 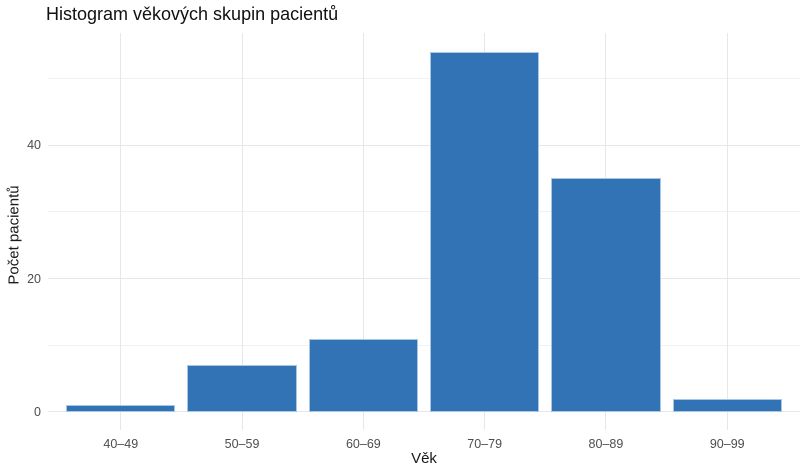 What do you see at coordinates (606, 295) in the screenshot?
I see `bar-80–89` at bounding box center [606, 295].